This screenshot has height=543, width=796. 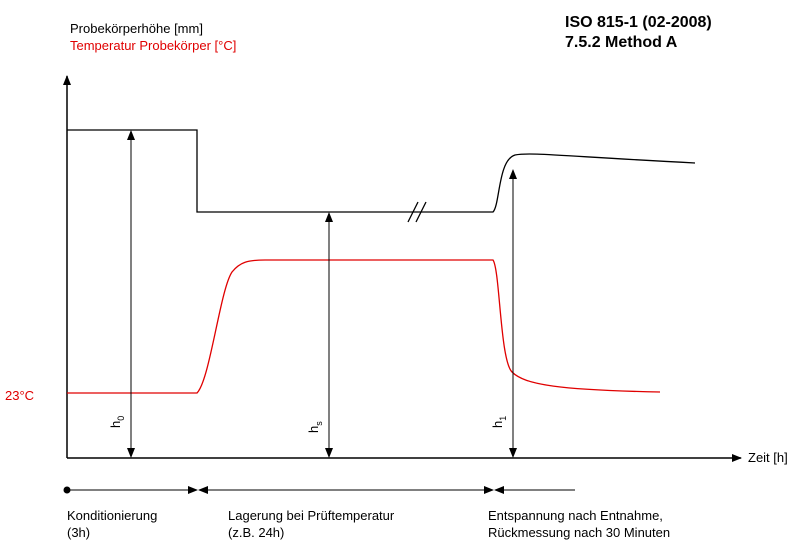 I want to click on phase-label: Konditionierung, so click(x=112, y=515).